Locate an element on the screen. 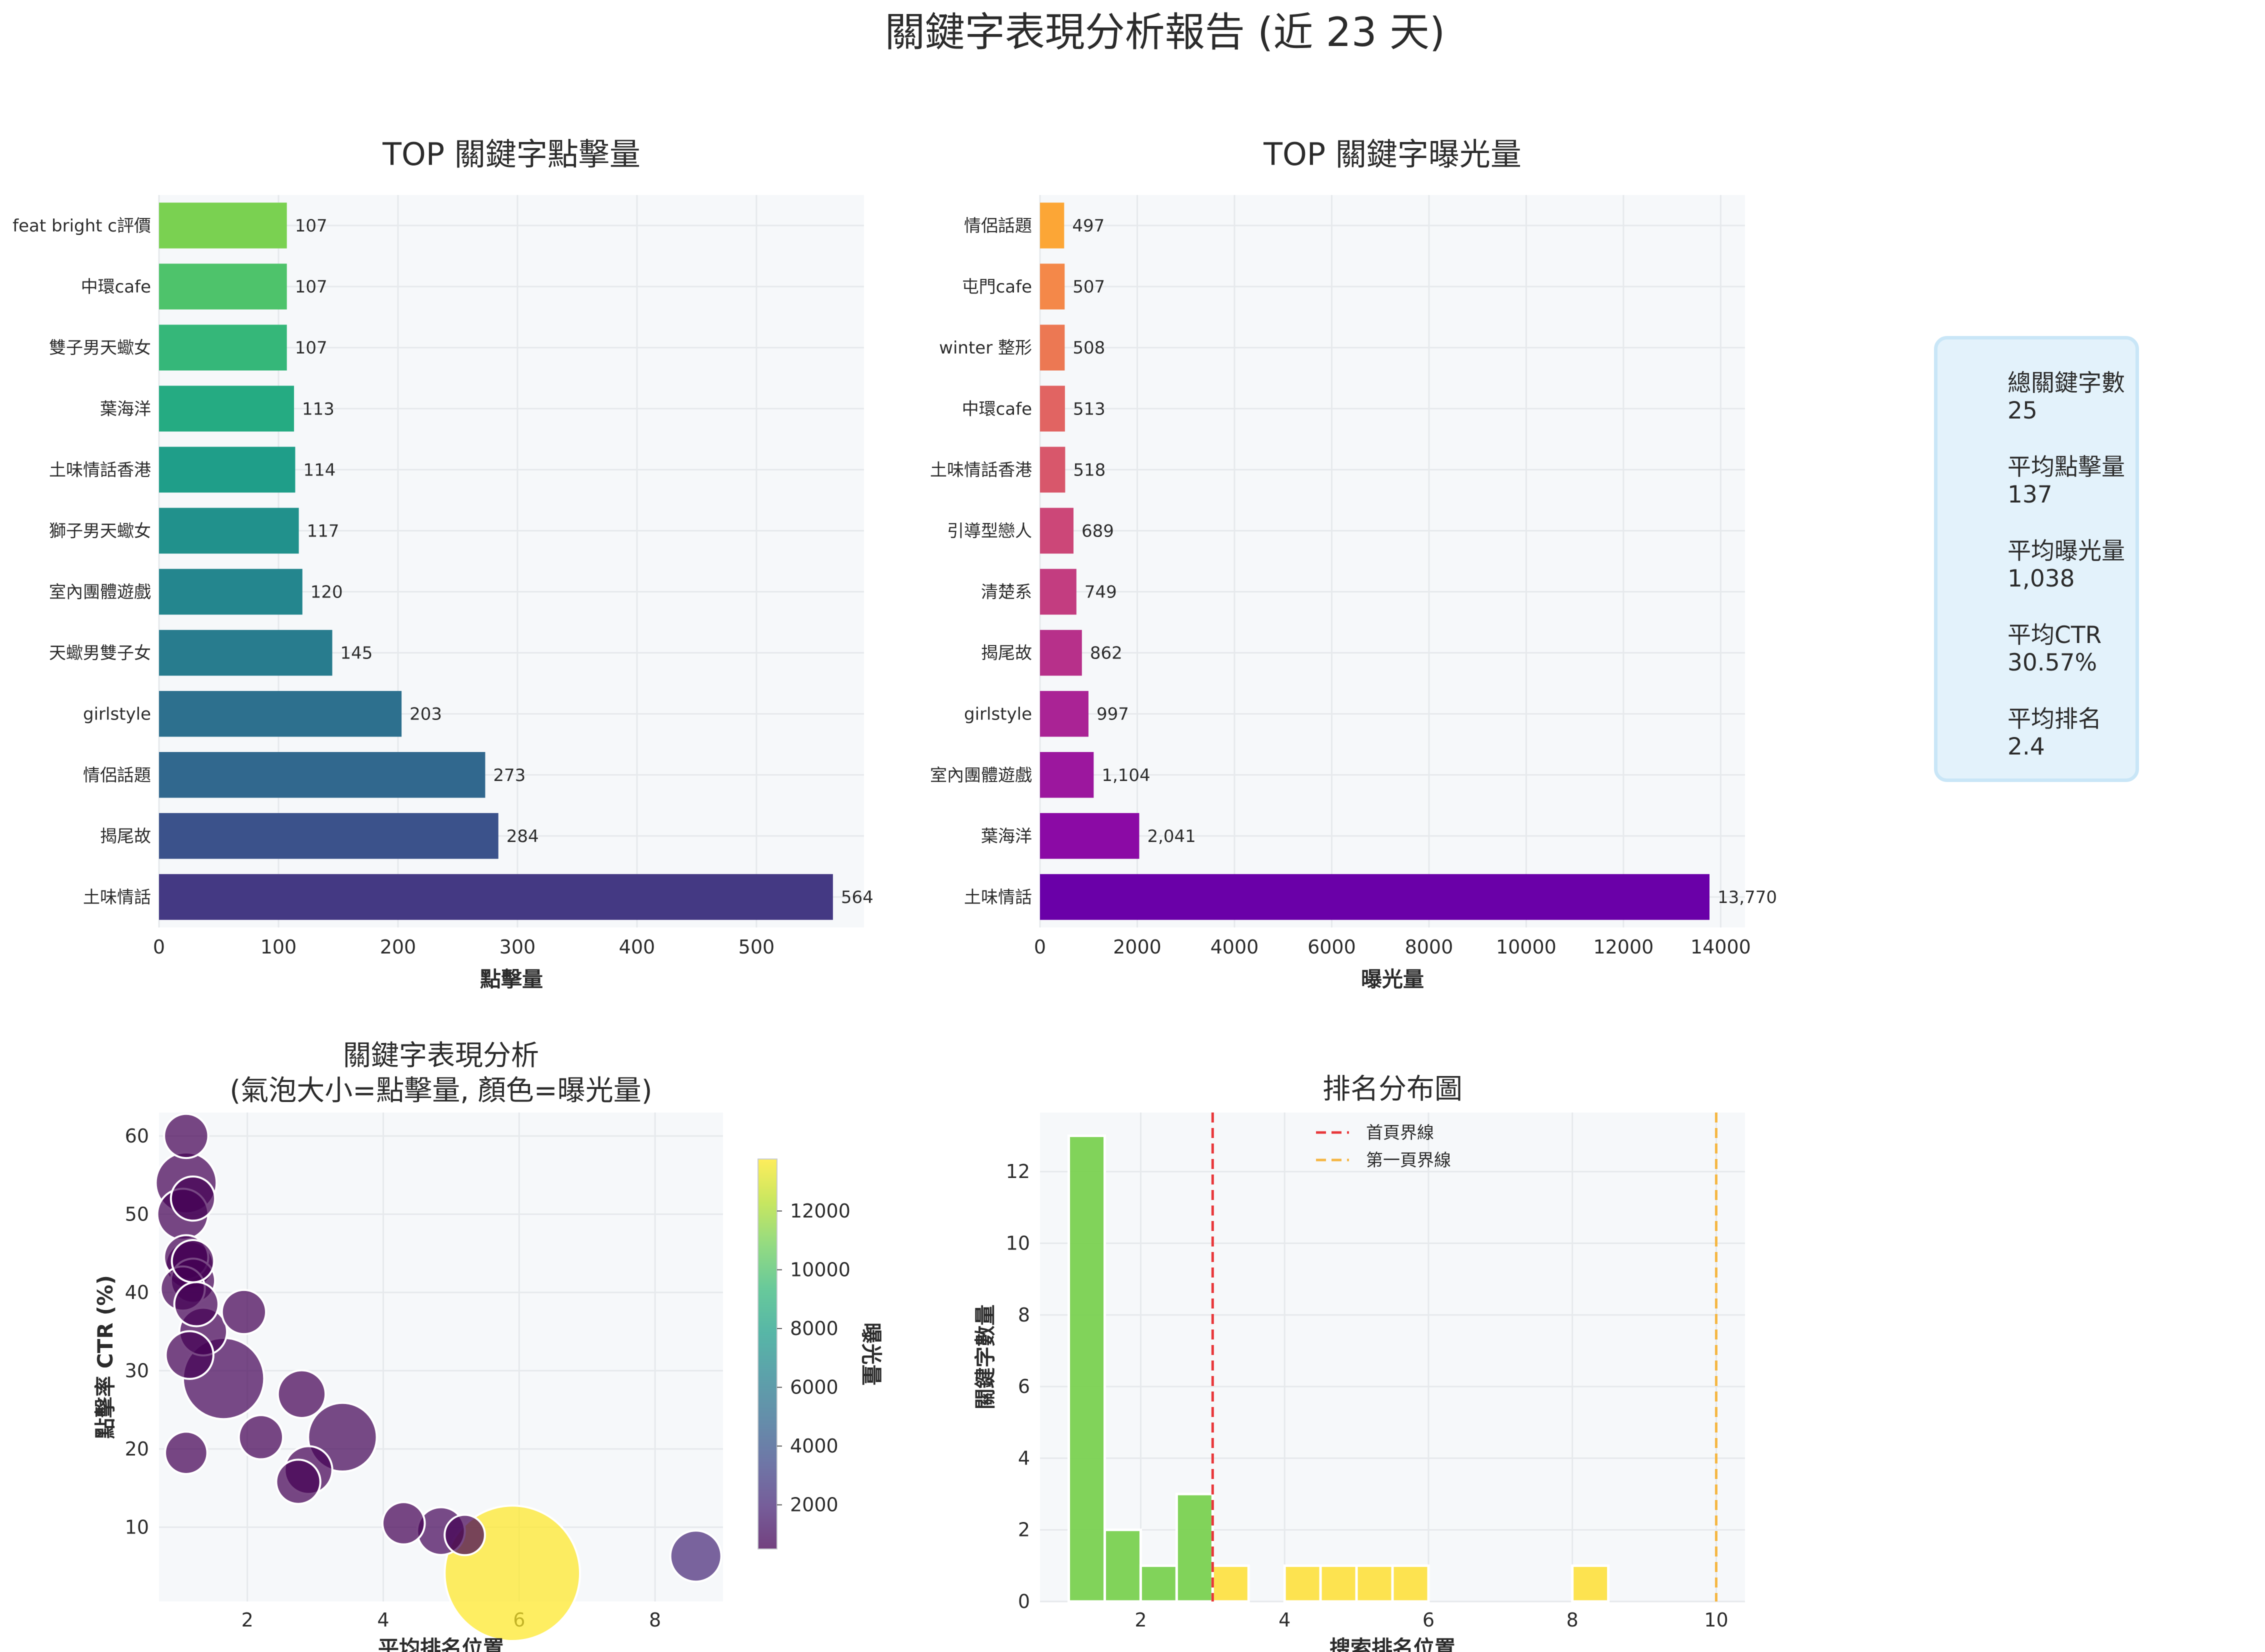  stat-value: 137 is located at coordinates (2030, 494).